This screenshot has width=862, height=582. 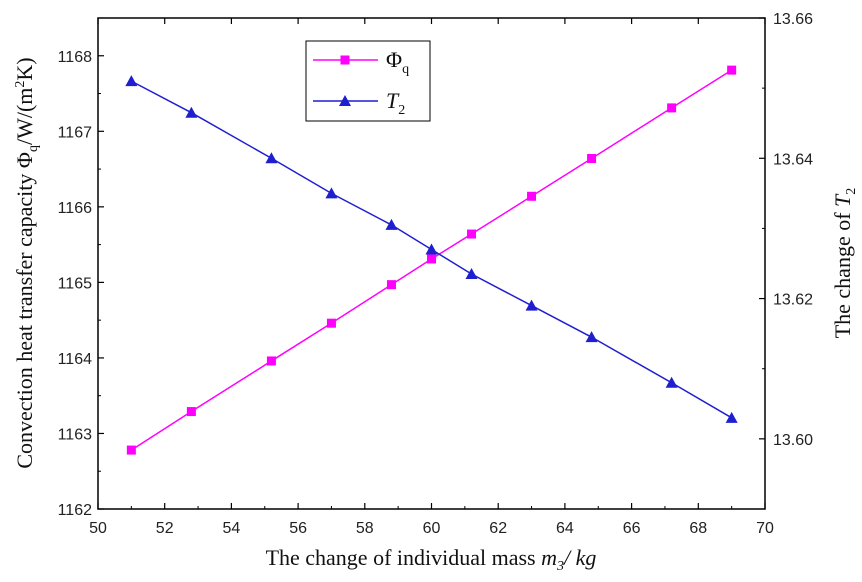 What do you see at coordinates (765, 528) in the screenshot?
I see `x-tick-label: 70` at bounding box center [765, 528].